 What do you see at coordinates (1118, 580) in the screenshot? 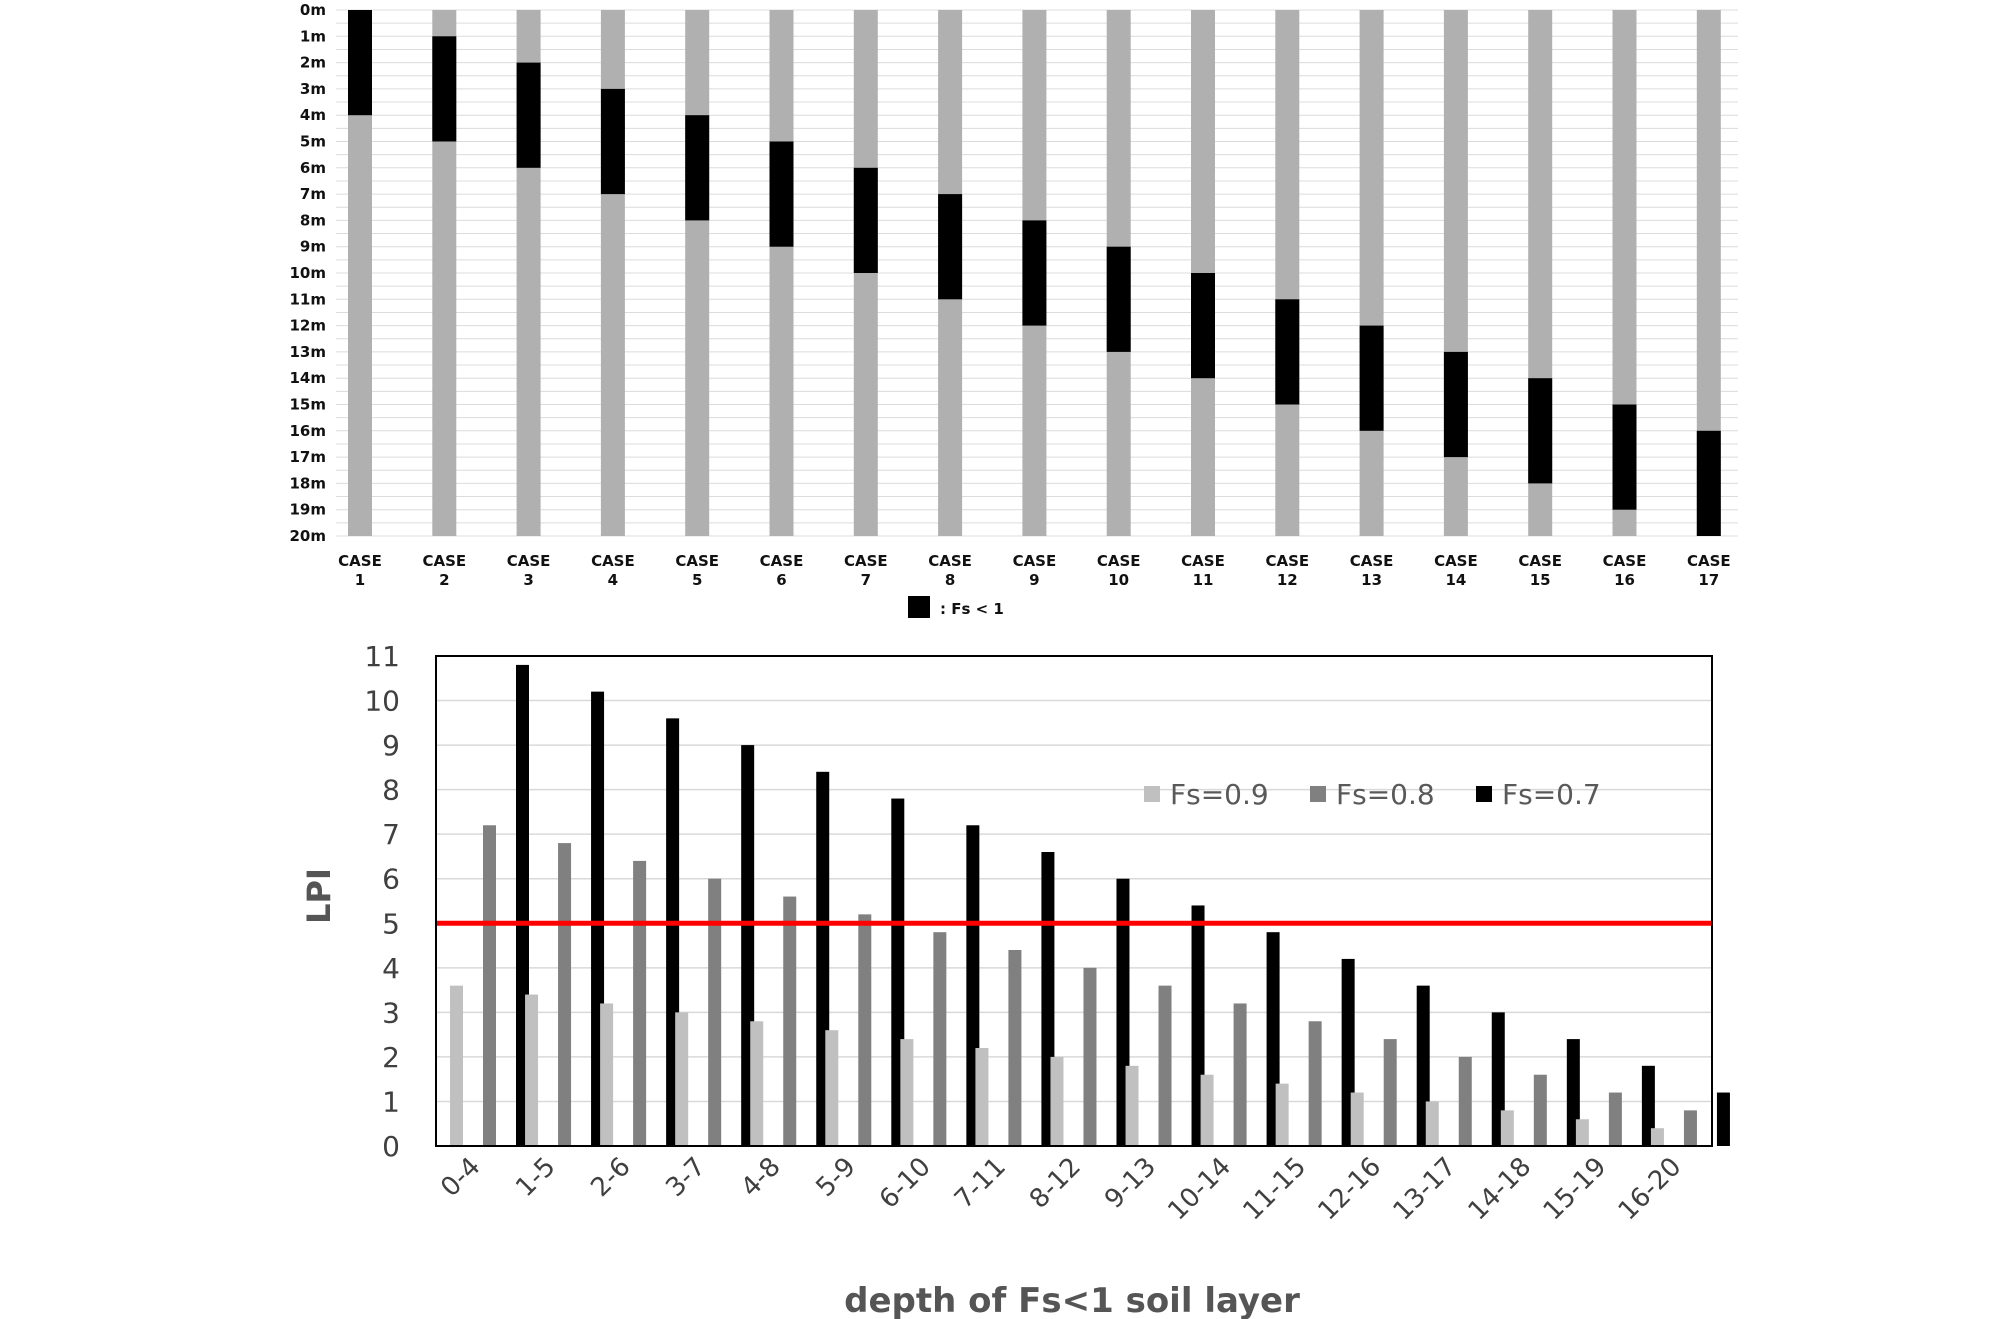
I see `case-number-label: 10` at bounding box center [1118, 580].